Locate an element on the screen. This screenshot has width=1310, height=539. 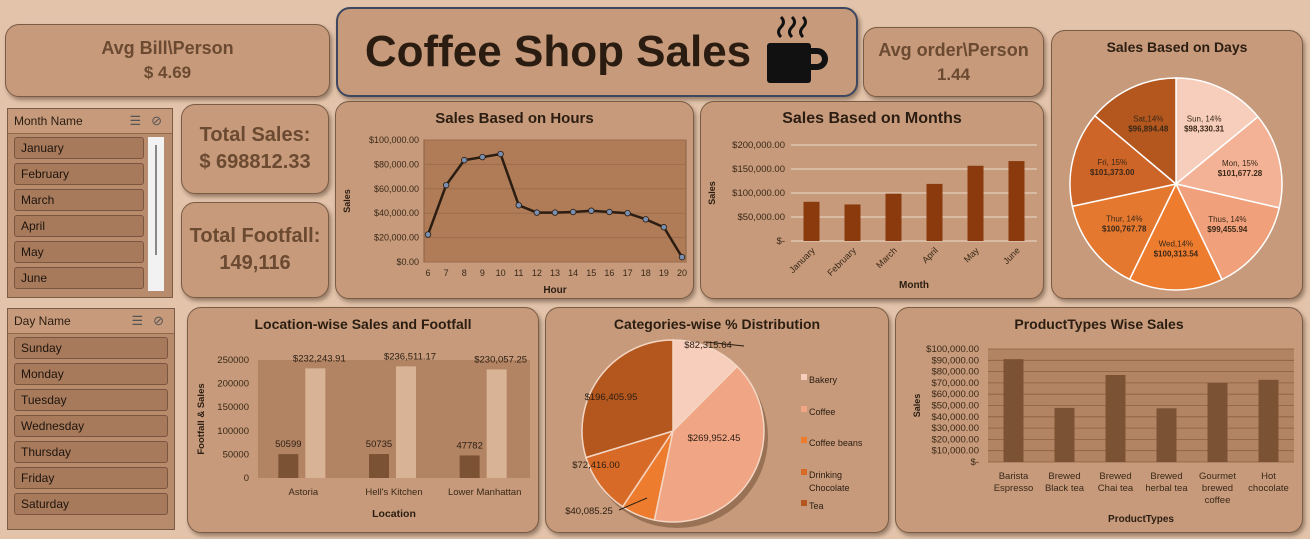
day-item-thursday: Thursday is located at coordinates (91, 452).